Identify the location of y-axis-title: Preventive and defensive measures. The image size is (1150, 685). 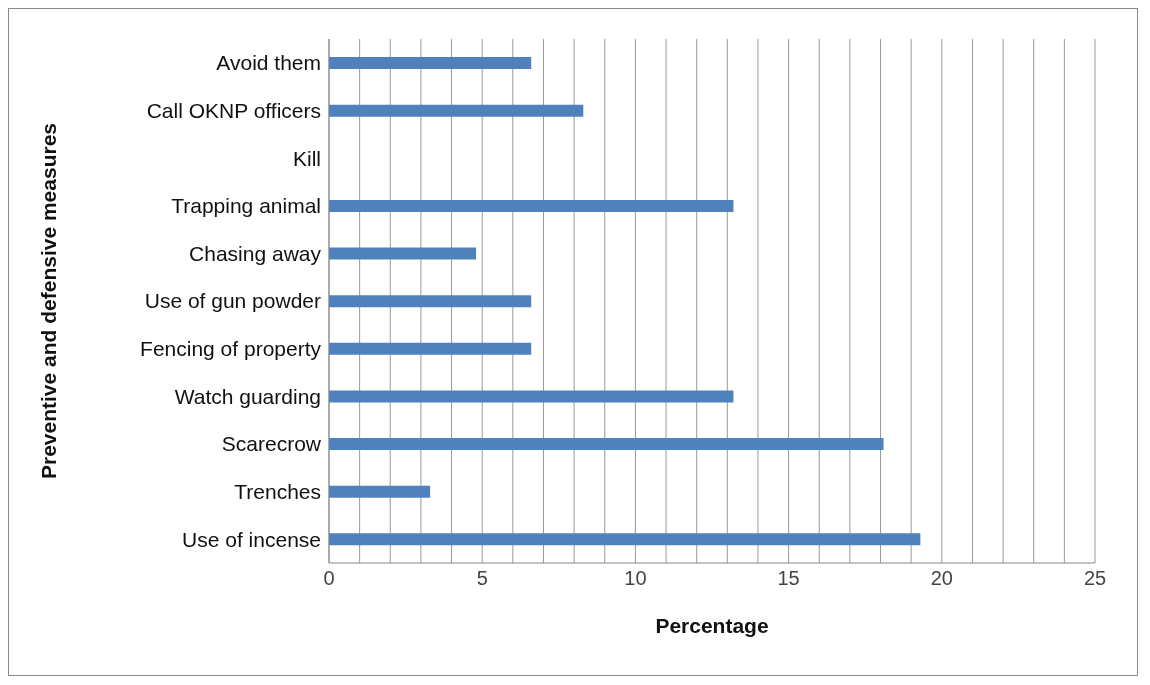
(49, 301).